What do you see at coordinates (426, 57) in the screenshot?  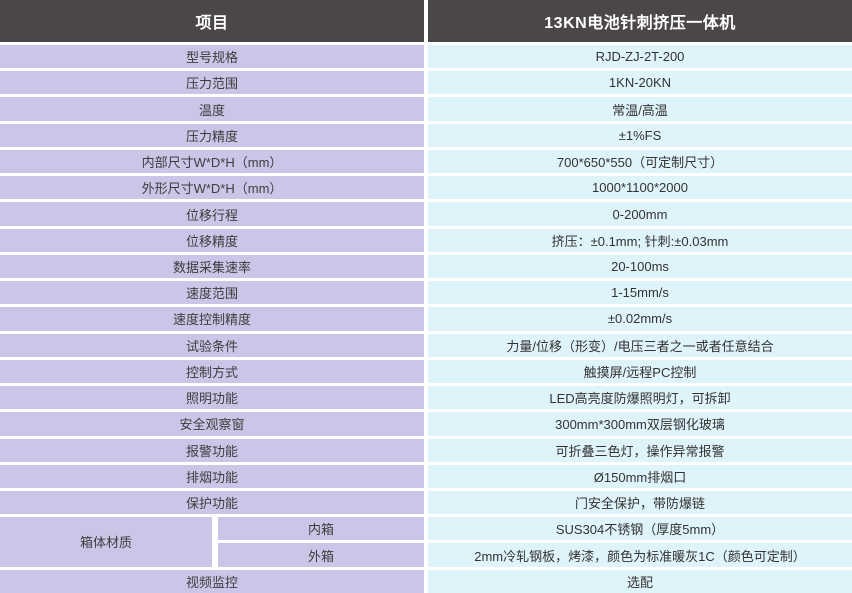 I see `table-row: 型号规格 RJD-ZJ-2T-200` at bounding box center [426, 57].